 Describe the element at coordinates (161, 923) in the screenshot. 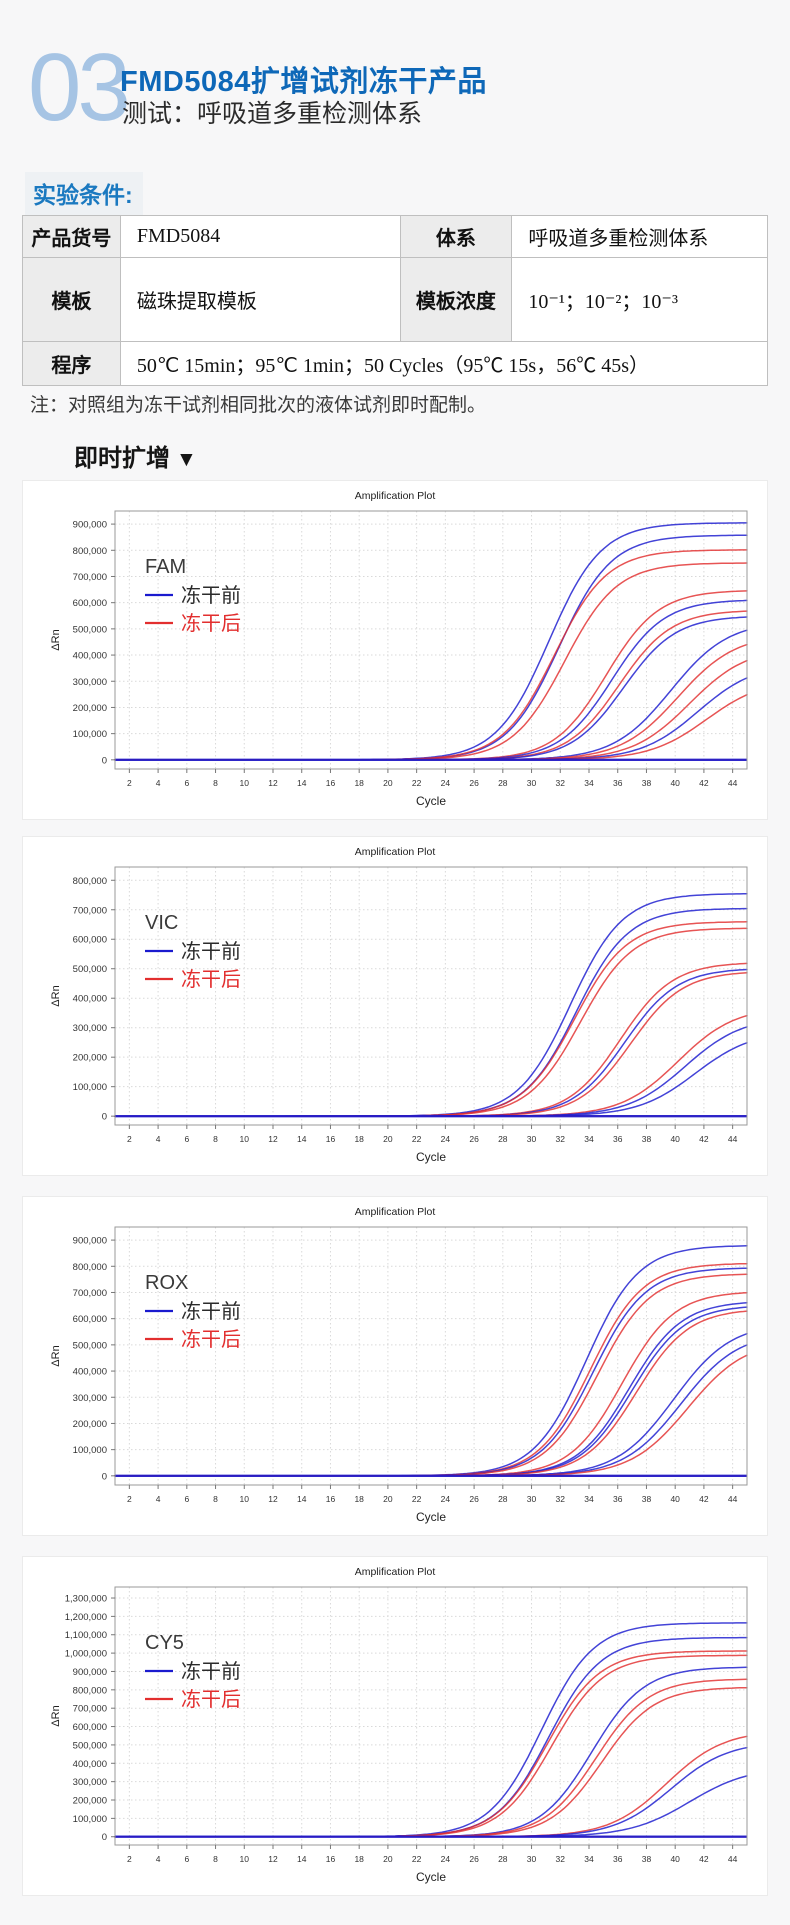

I see `svg-text: VIC` at that location.